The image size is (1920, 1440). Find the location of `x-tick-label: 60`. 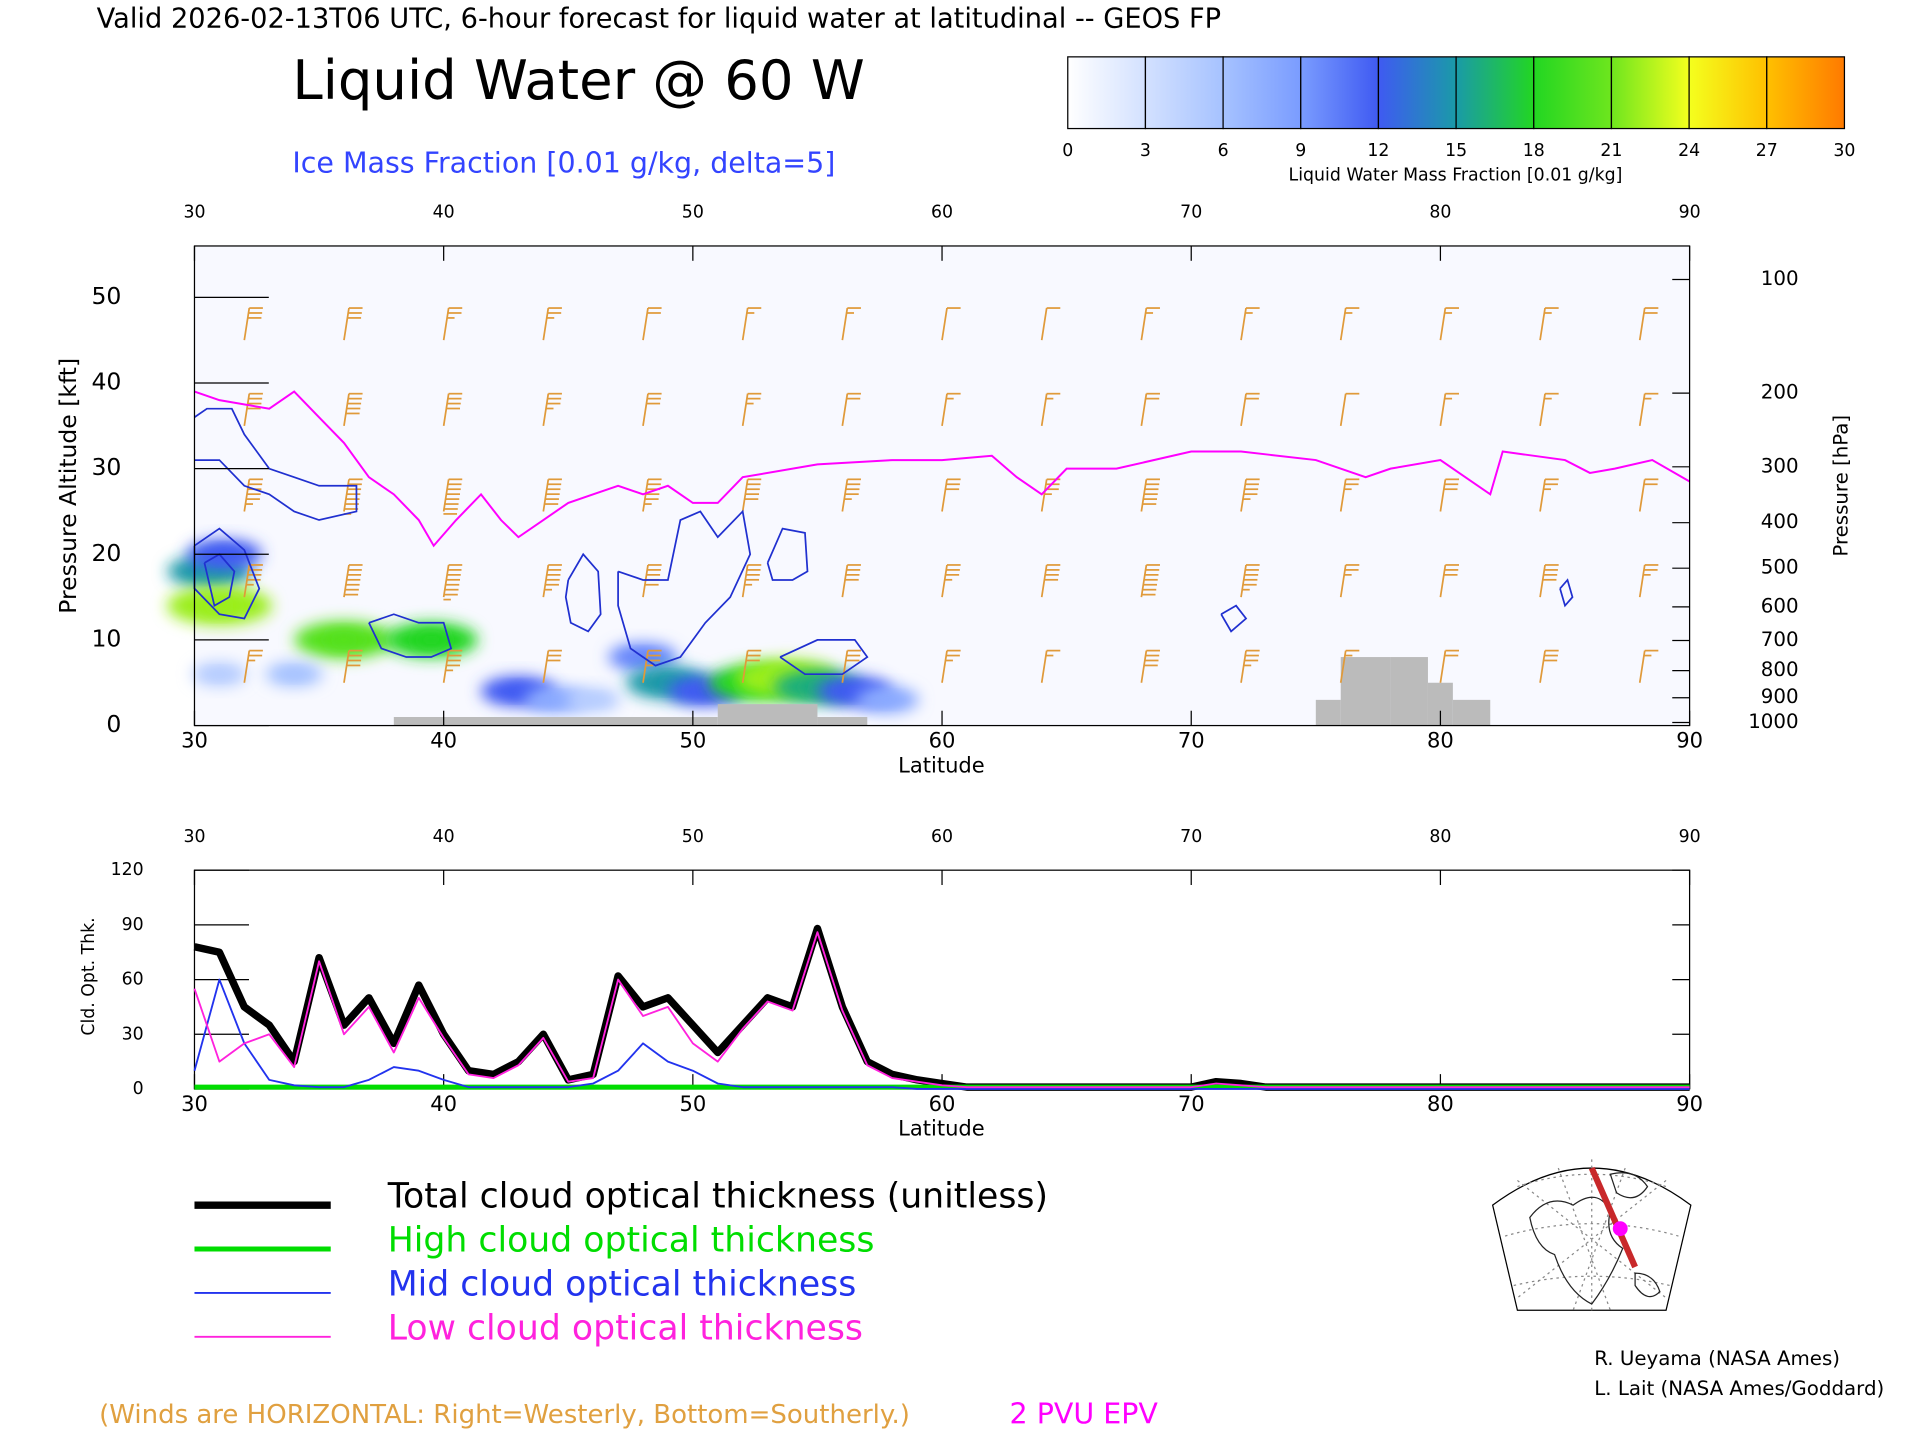

x-tick-label: 60 is located at coordinates (942, 740).